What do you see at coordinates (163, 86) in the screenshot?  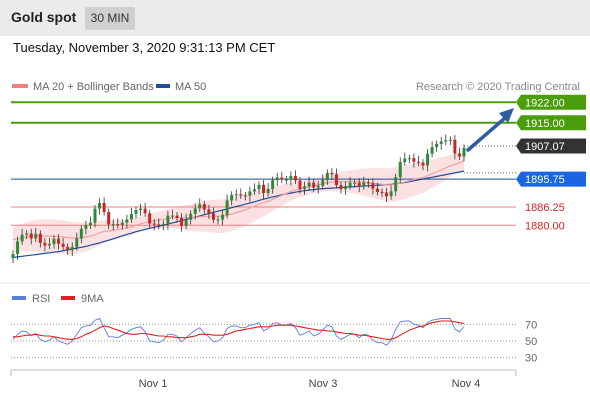 I see `ma50-legend-swatch` at bounding box center [163, 86].